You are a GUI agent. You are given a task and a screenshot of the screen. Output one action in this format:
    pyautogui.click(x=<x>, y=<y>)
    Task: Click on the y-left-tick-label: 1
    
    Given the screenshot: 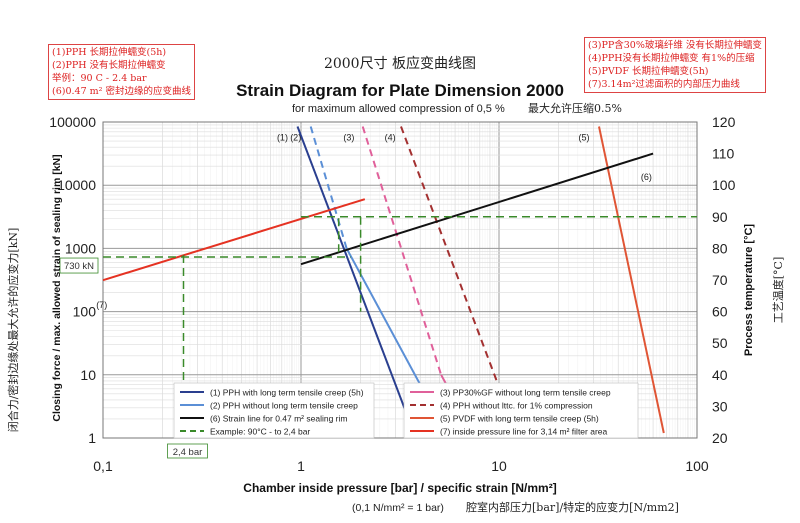 What is the action you would take?
    pyautogui.click(x=92, y=438)
    